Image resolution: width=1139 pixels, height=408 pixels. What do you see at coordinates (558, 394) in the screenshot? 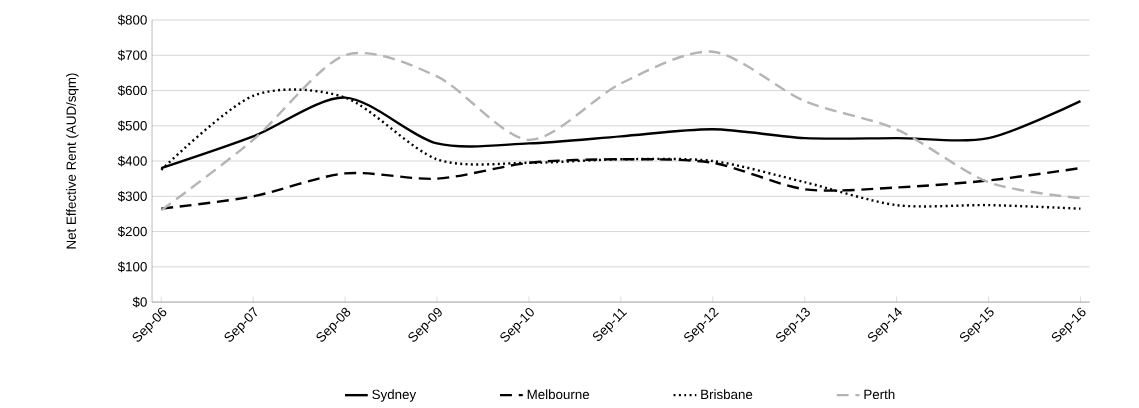
I see `legend-label: Melbourne` at bounding box center [558, 394].